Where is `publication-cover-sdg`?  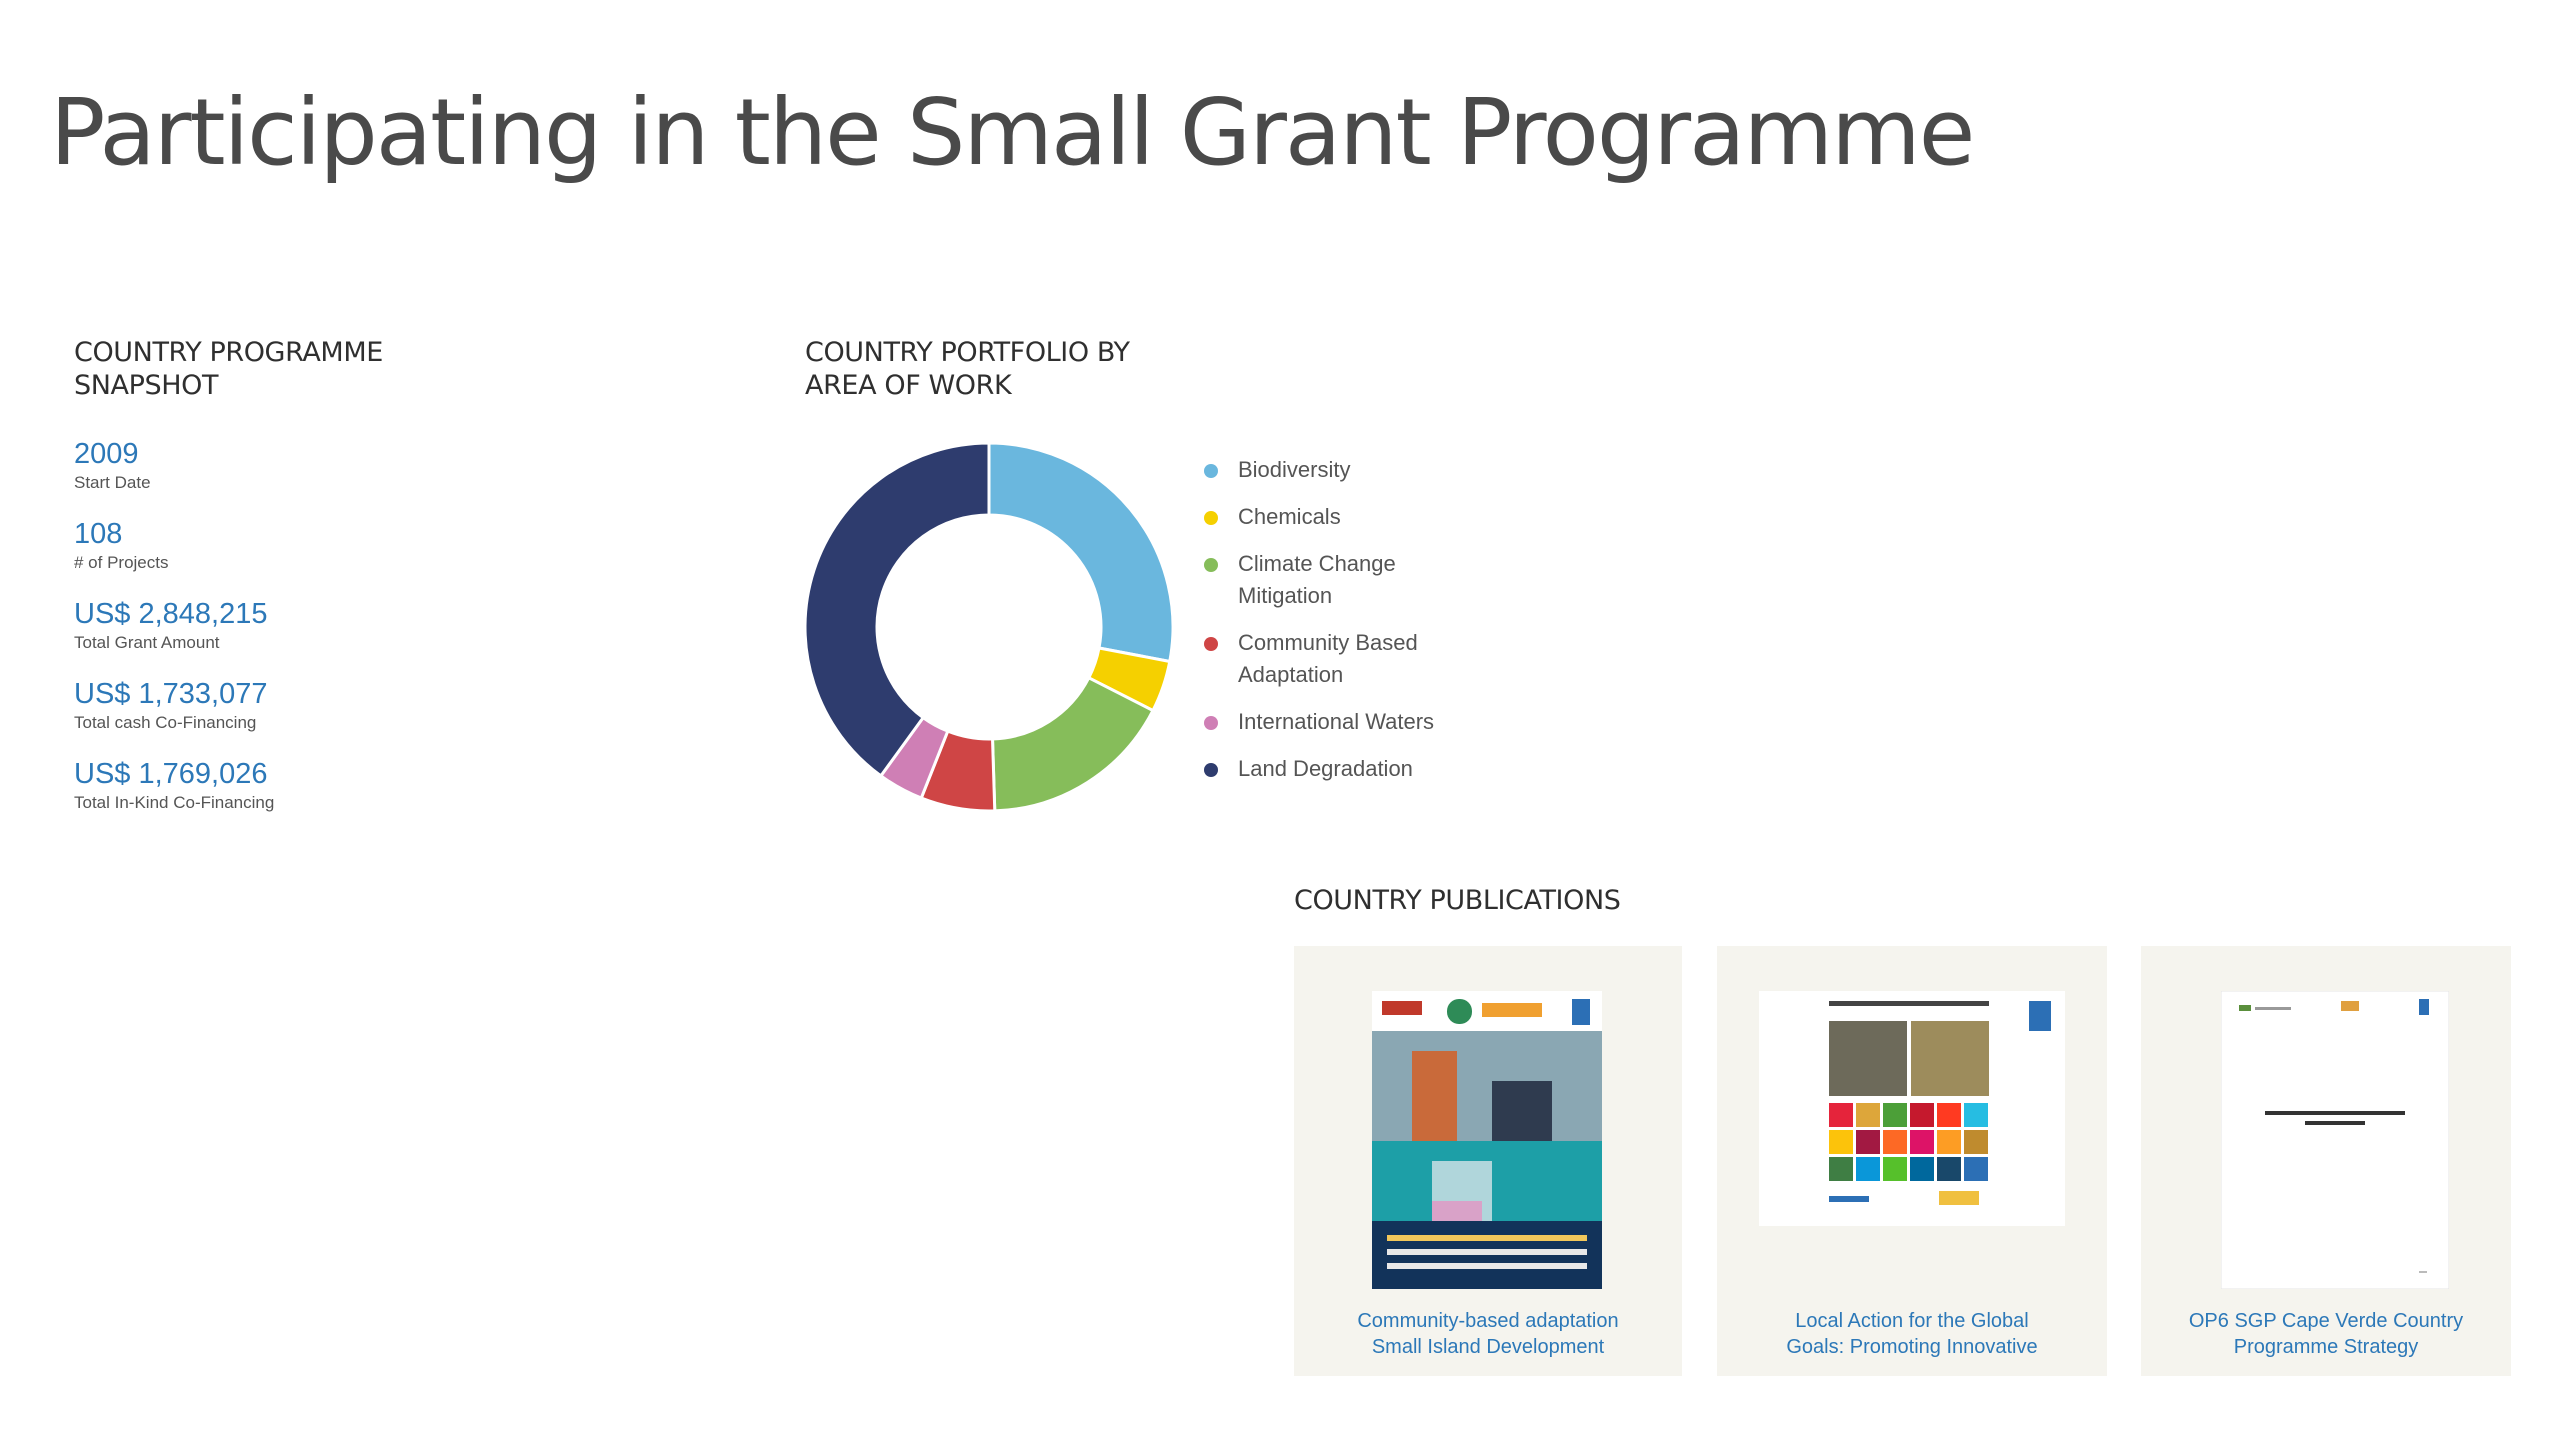
publication-cover-sdg is located at coordinates (1912, 1108).